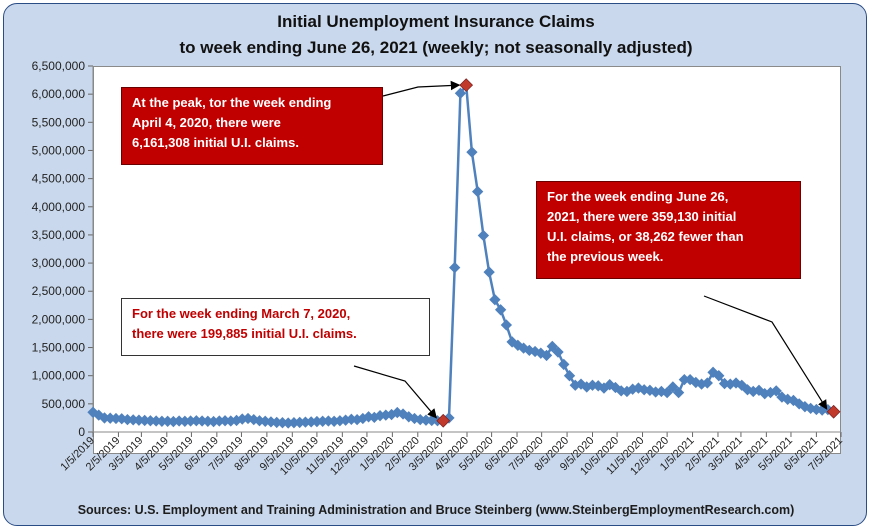 The image size is (872, 531). Describe the element at coordinates (59, 207) in the screenshot. I see `y-tick-label: 4,000,000` at that location.